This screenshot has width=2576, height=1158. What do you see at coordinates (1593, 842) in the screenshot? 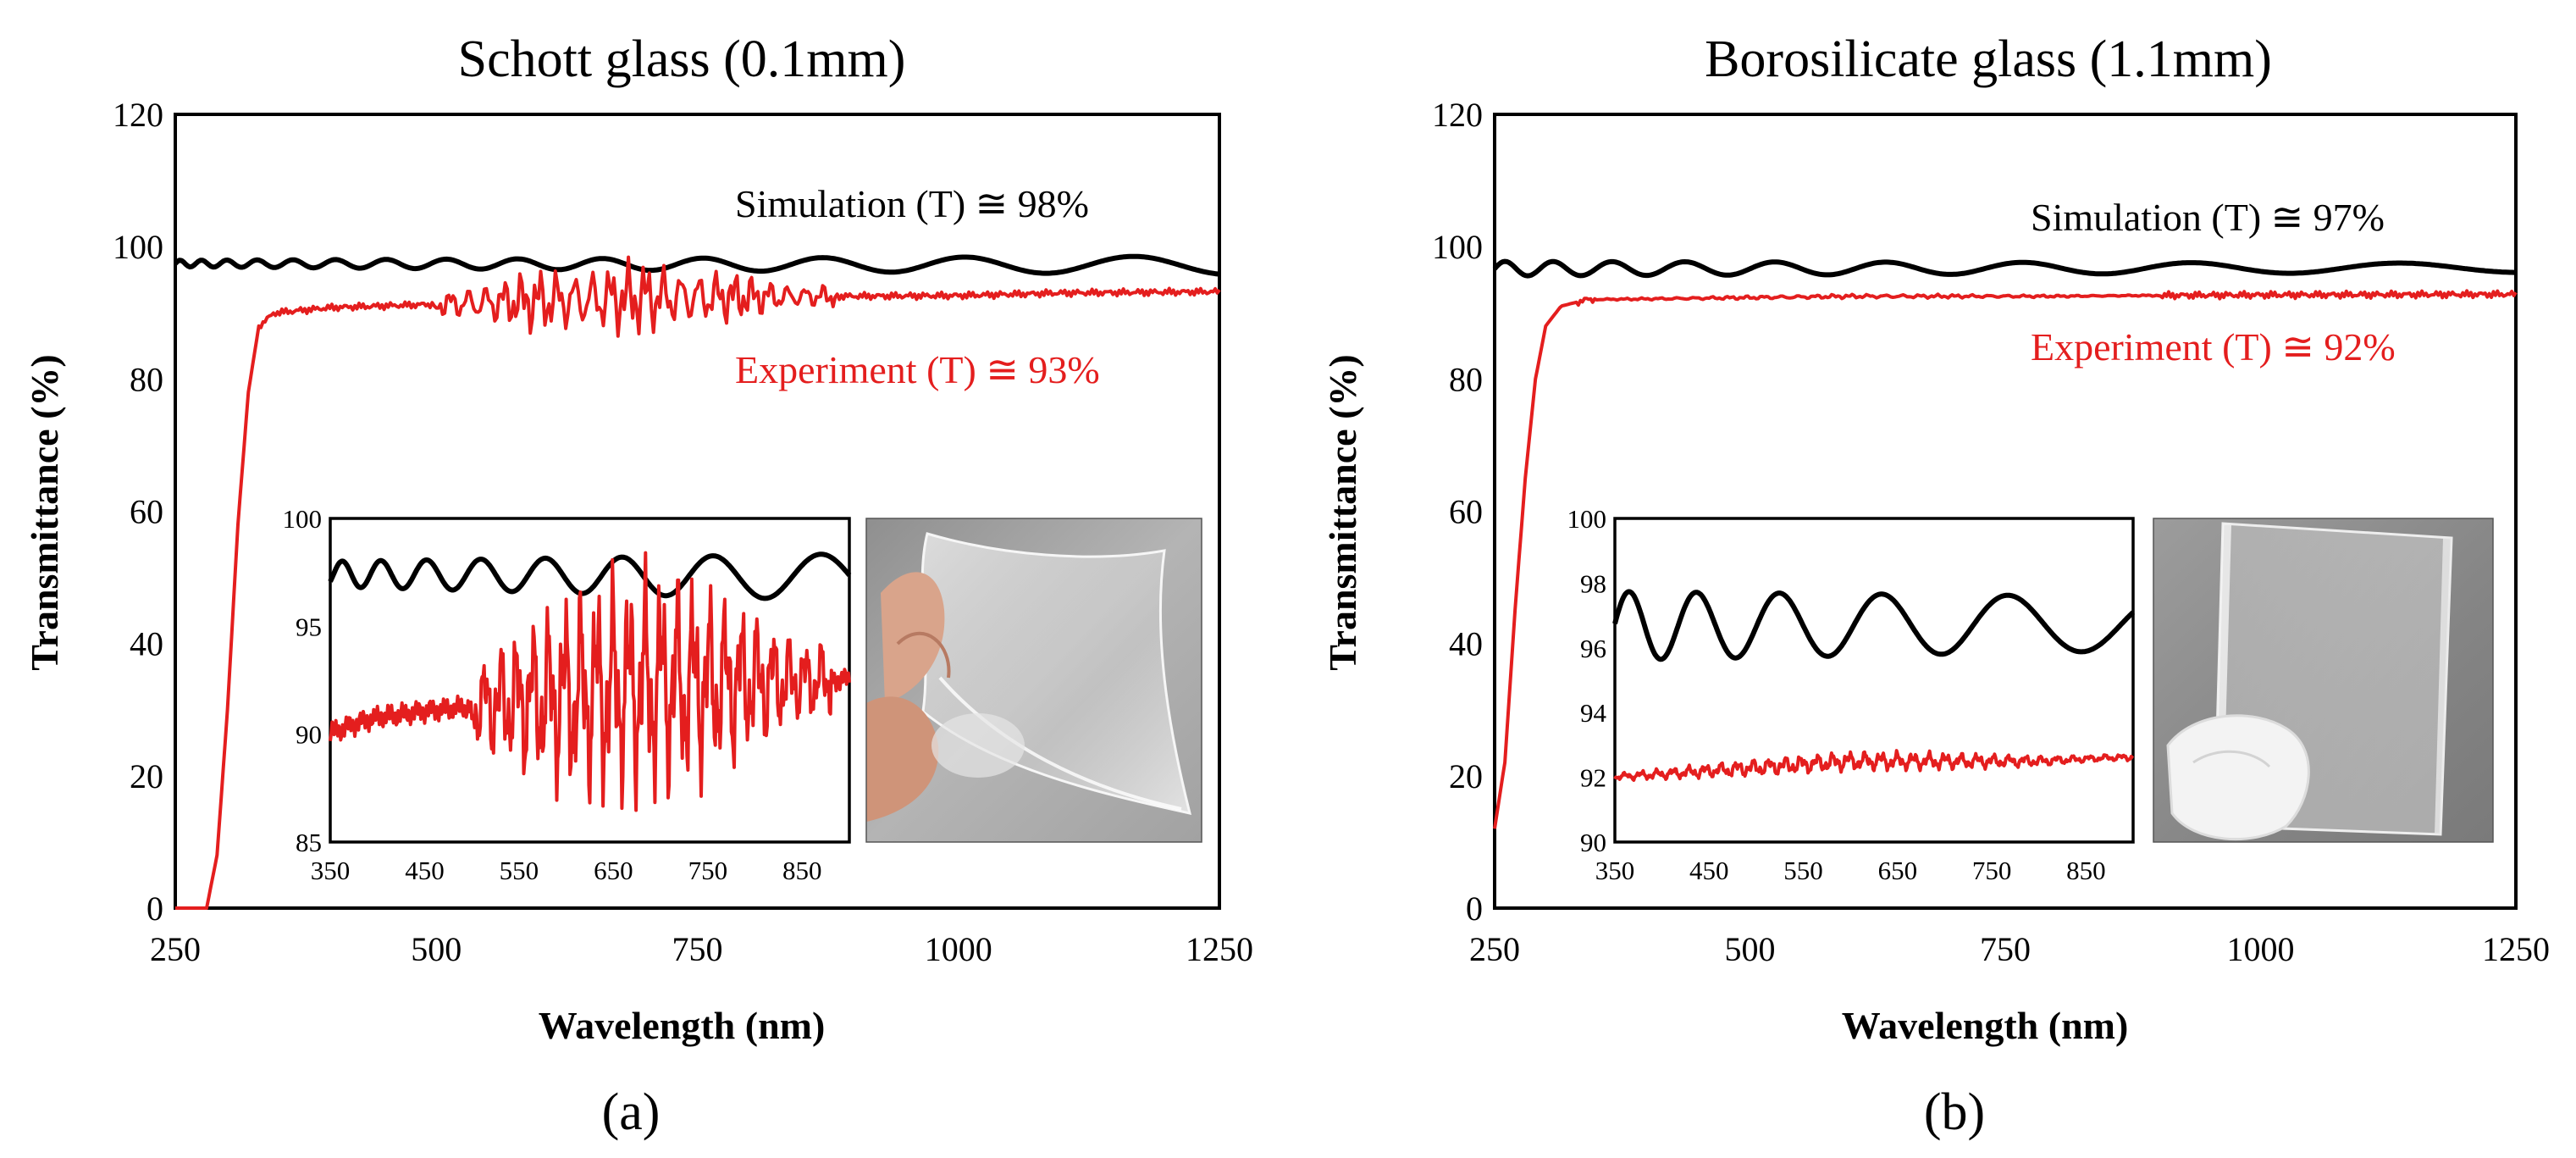
I see `inset-b-y-tick-label: 90` at bounding box center [1593, 842].